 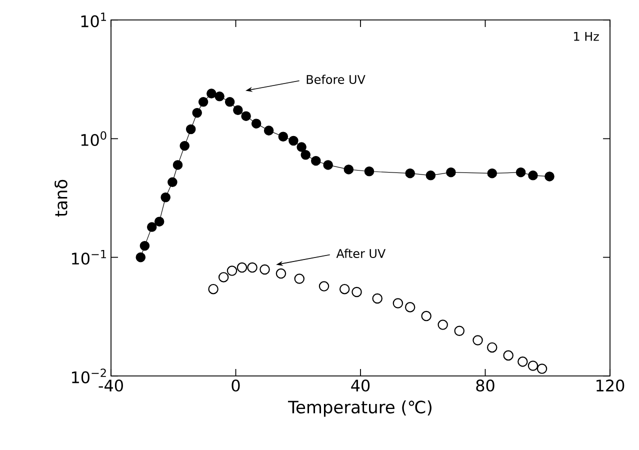 I want to click on x-axis-title: Temperature (℃), so click(x=360, y=408).